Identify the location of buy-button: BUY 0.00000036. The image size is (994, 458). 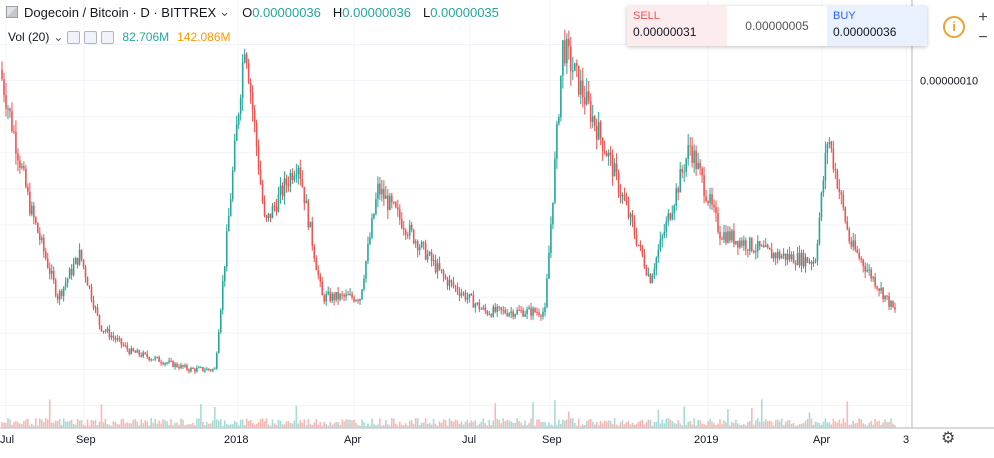
(877, 26).